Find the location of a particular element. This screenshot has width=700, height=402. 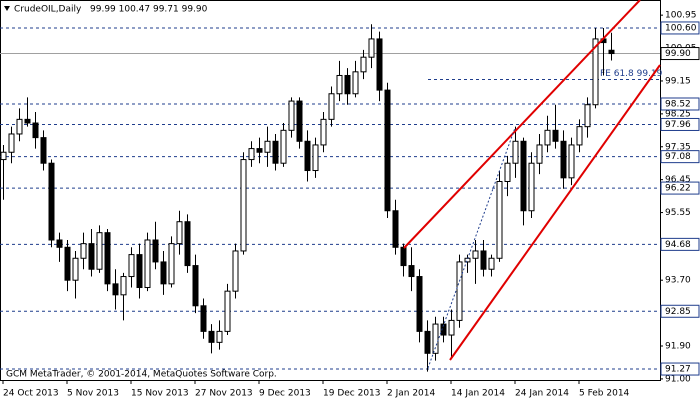

x-tick-label: 19 Dec 2013 is located at coordinates (352, 394).